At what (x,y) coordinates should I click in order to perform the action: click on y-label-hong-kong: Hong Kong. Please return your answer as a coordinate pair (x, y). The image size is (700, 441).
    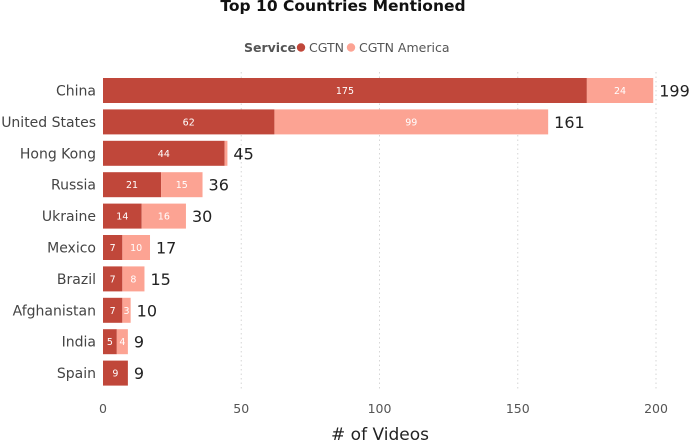
    Looking at the image, I should click on (58, 154).